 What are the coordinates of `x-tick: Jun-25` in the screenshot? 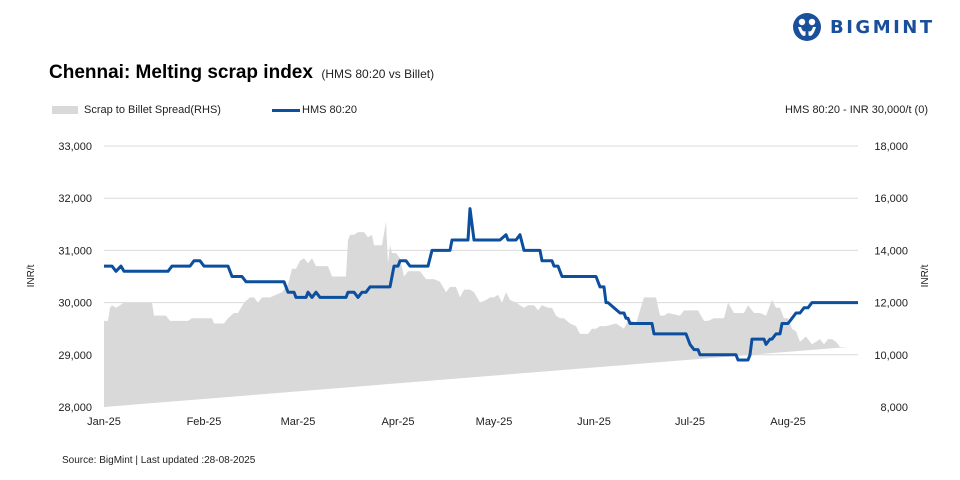 It's located at (594, 422).